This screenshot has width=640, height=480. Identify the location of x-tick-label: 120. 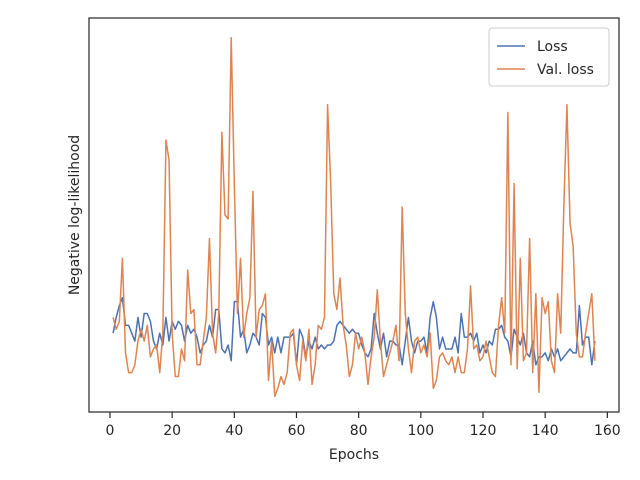
(483, 431).